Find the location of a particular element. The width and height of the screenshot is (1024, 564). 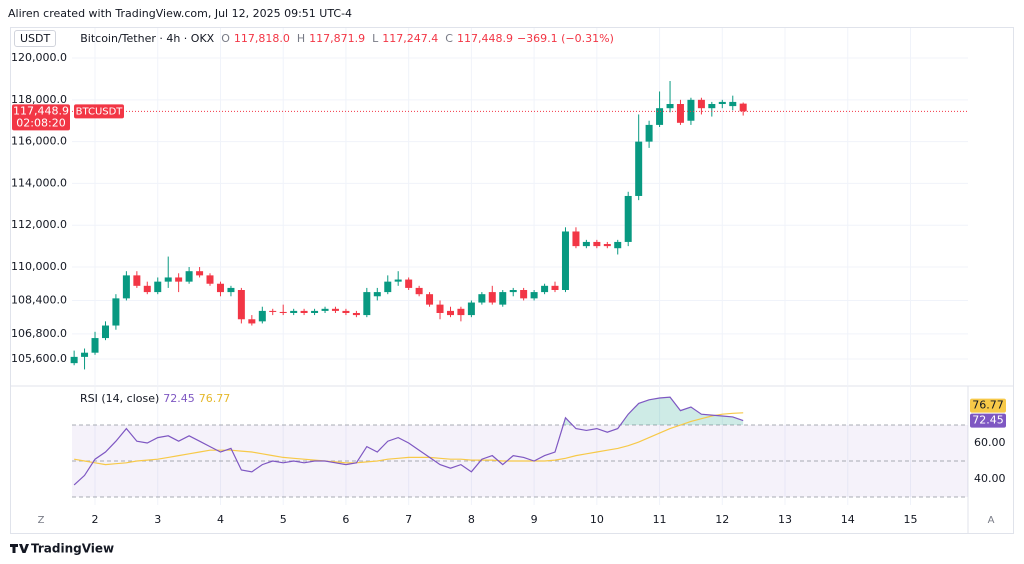

scale-button: Z is located at coordinates (41, 520).